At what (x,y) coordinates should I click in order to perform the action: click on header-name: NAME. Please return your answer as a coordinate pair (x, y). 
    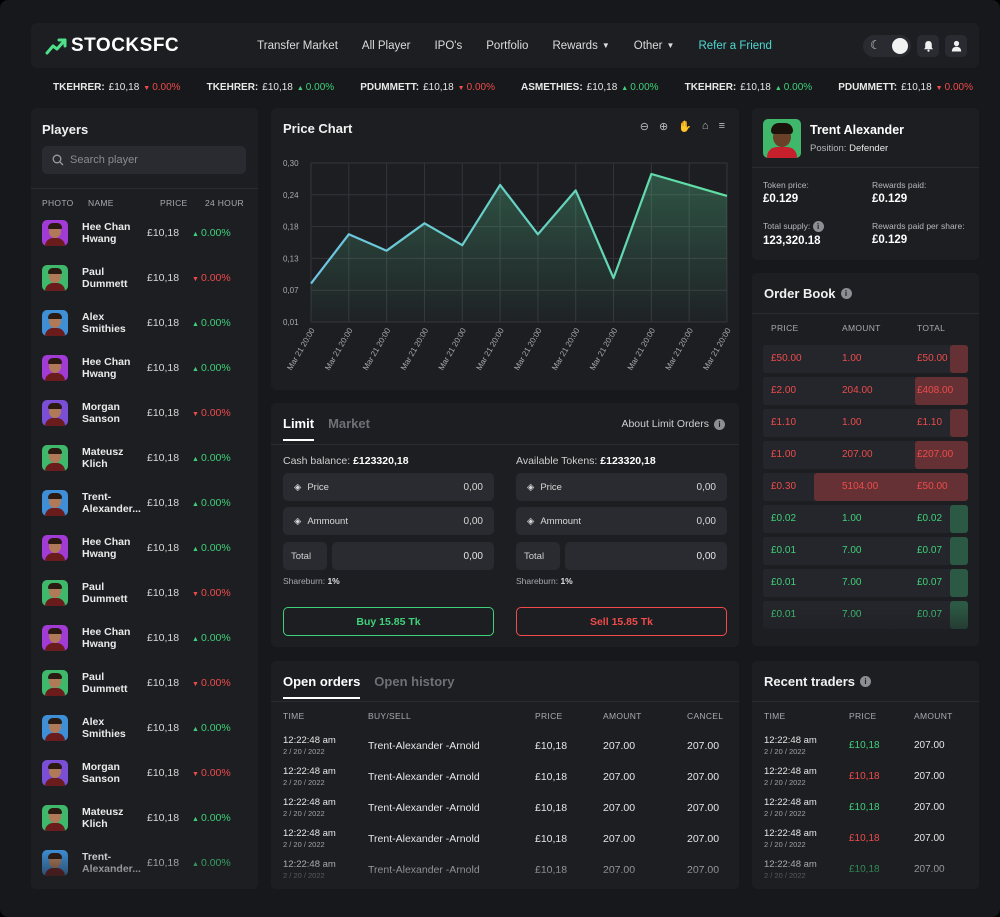
    Looking at the image, I should click on (101, 203).